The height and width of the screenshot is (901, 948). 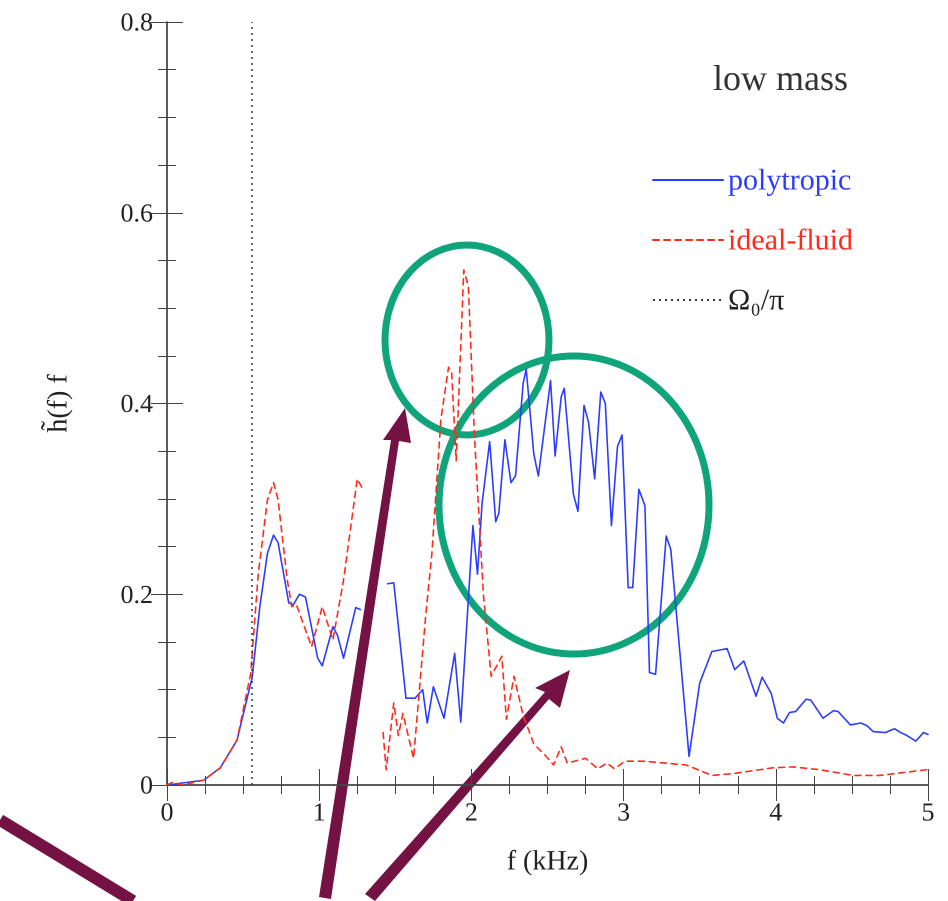 I want to click on y-axis-title: h̃(f) f, so click(x=57, y=403).